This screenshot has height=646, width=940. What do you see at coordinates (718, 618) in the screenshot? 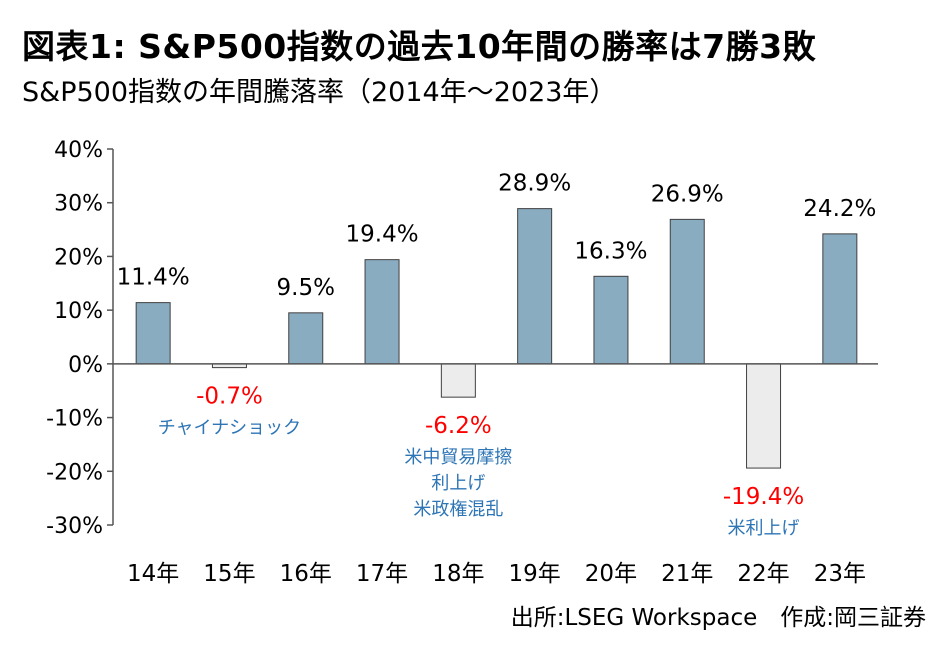
I see `source-note: 出所:LSEG Workspace 作成:岡三証券` at bounding box center [718, 618].